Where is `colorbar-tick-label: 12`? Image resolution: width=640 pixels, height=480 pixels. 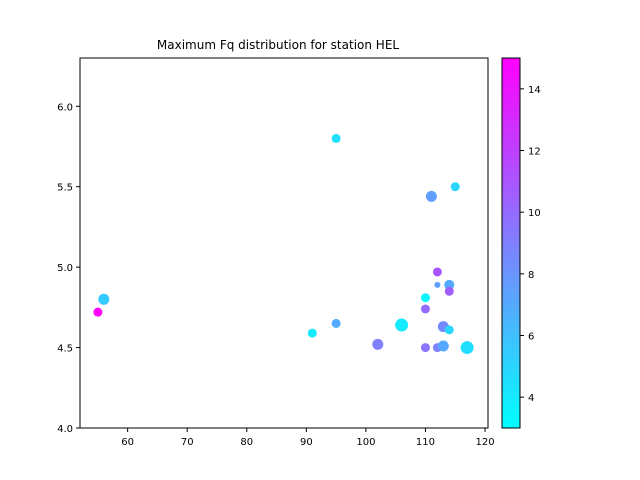
colorbar-tick-label: 12 is located at coordinates (534, 152).